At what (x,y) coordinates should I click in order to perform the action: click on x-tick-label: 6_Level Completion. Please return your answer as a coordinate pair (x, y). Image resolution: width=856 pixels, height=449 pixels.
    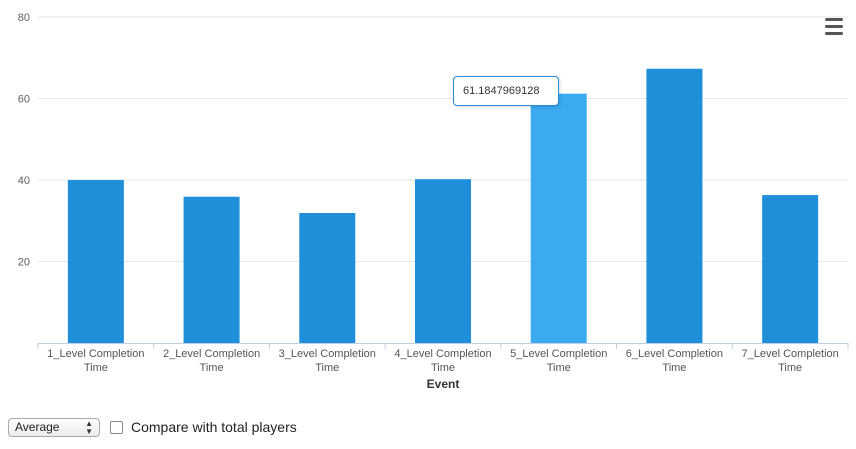
    Looking at the image, I should click on (674, 354).